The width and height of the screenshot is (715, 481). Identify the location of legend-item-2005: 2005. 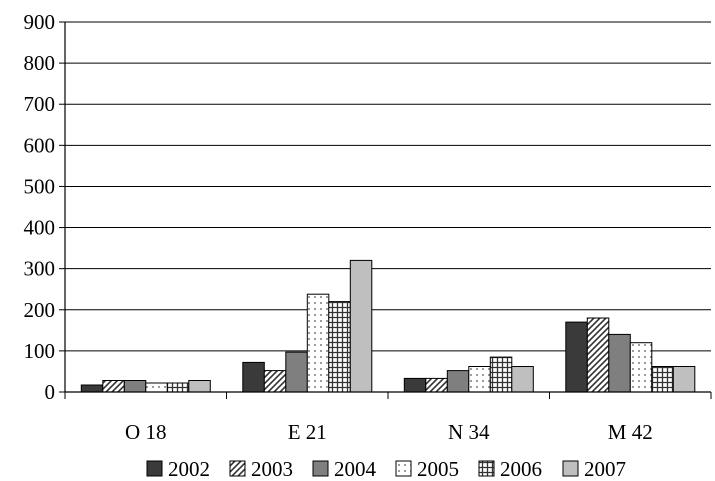
(427, 469).